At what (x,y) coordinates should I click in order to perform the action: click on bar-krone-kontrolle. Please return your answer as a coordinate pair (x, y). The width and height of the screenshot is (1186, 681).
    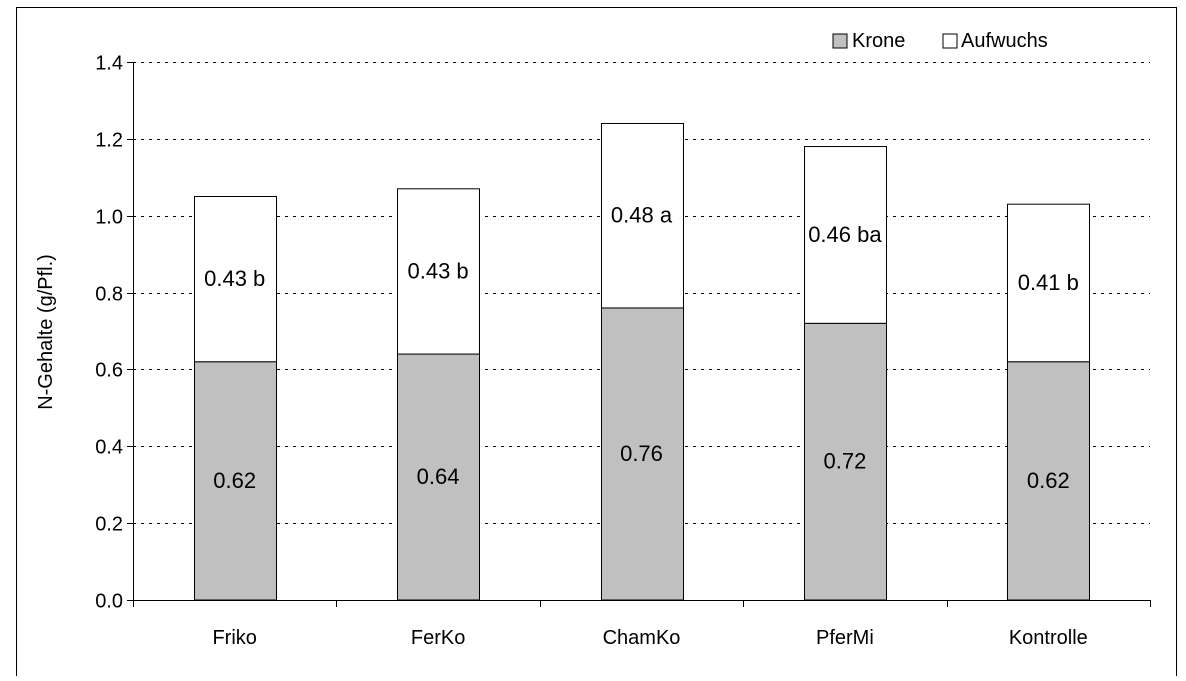
    Looking at the image, I should click on (1048, 481).